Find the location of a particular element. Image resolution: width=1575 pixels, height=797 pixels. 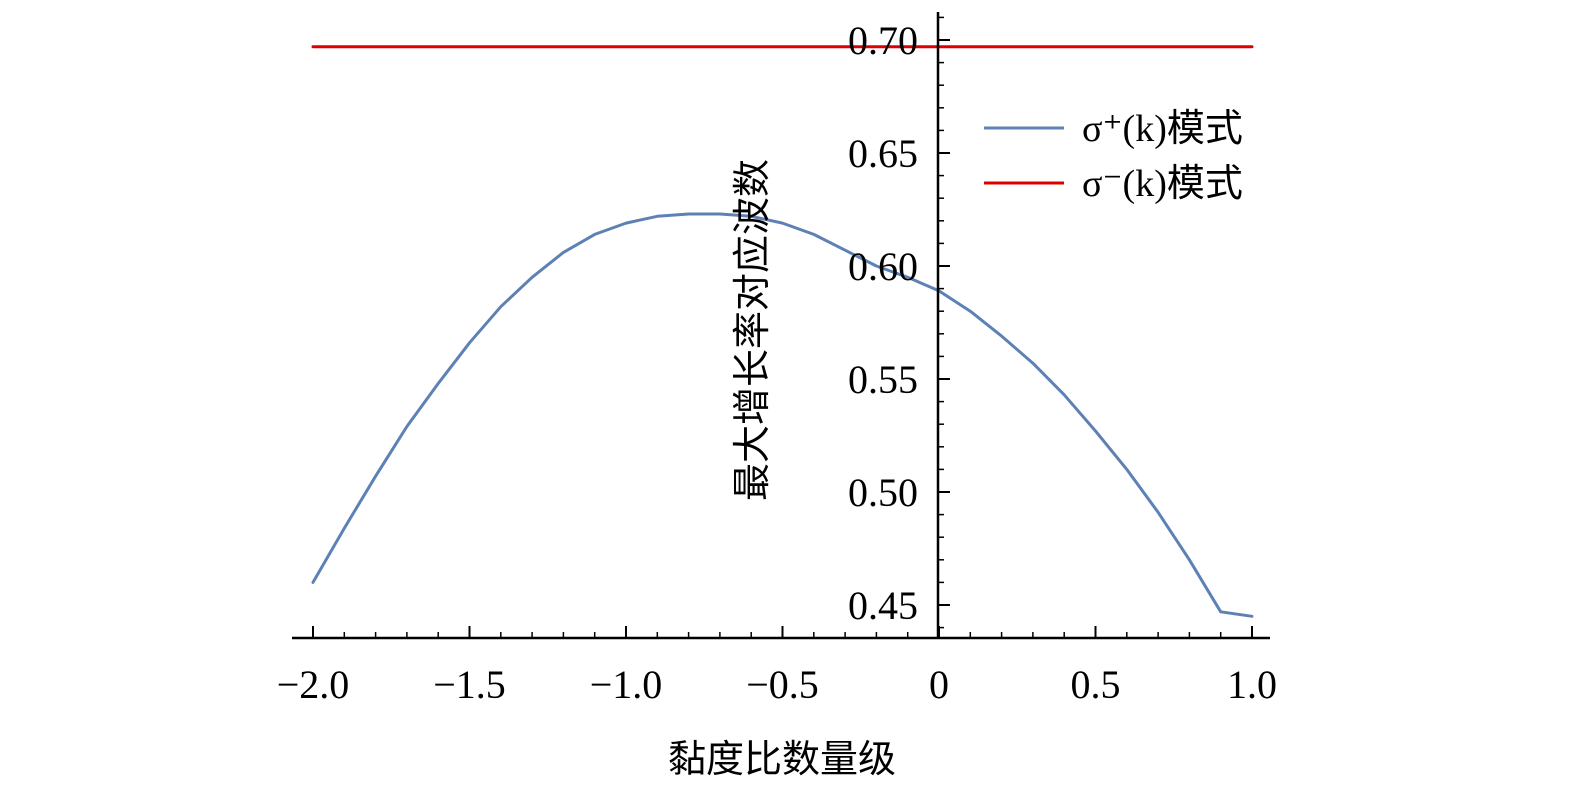

x-tick-label: −1.5 is located at coordinates (469, 684).